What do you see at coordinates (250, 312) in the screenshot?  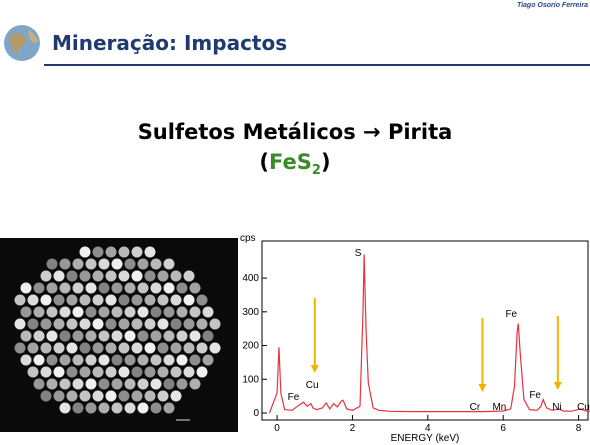 I see `y-tick-label: 300` at bounding box center [250, 312].